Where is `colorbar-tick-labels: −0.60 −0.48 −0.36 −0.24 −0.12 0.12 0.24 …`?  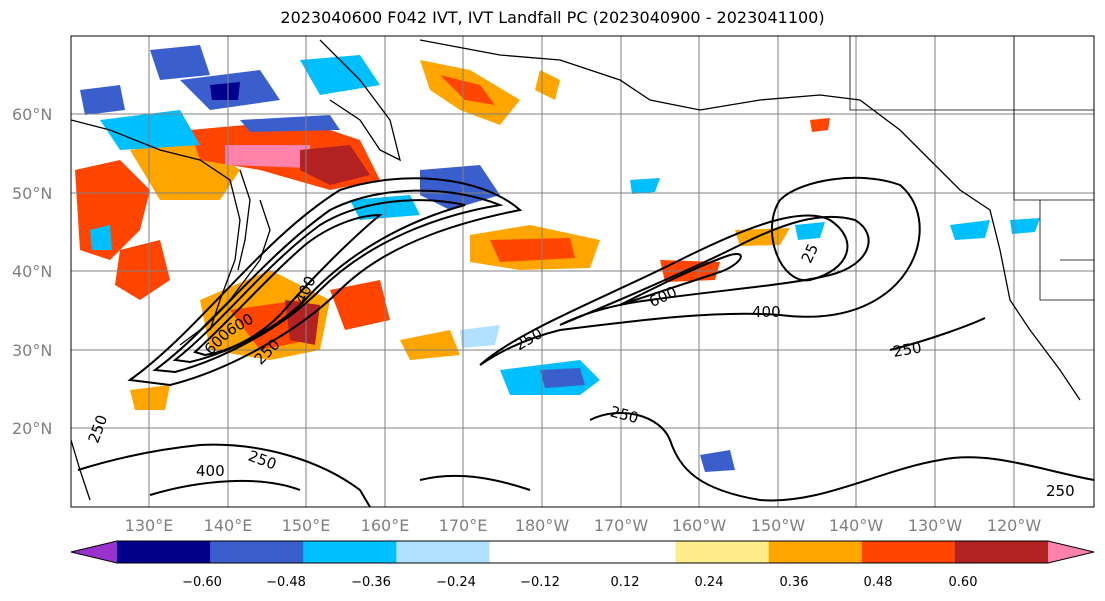
colorbar-tick-labels: −0.60 −0.48 −0.36 −0.24 −0.12 0.12 0.24 … is located at coordinates (579, 582).